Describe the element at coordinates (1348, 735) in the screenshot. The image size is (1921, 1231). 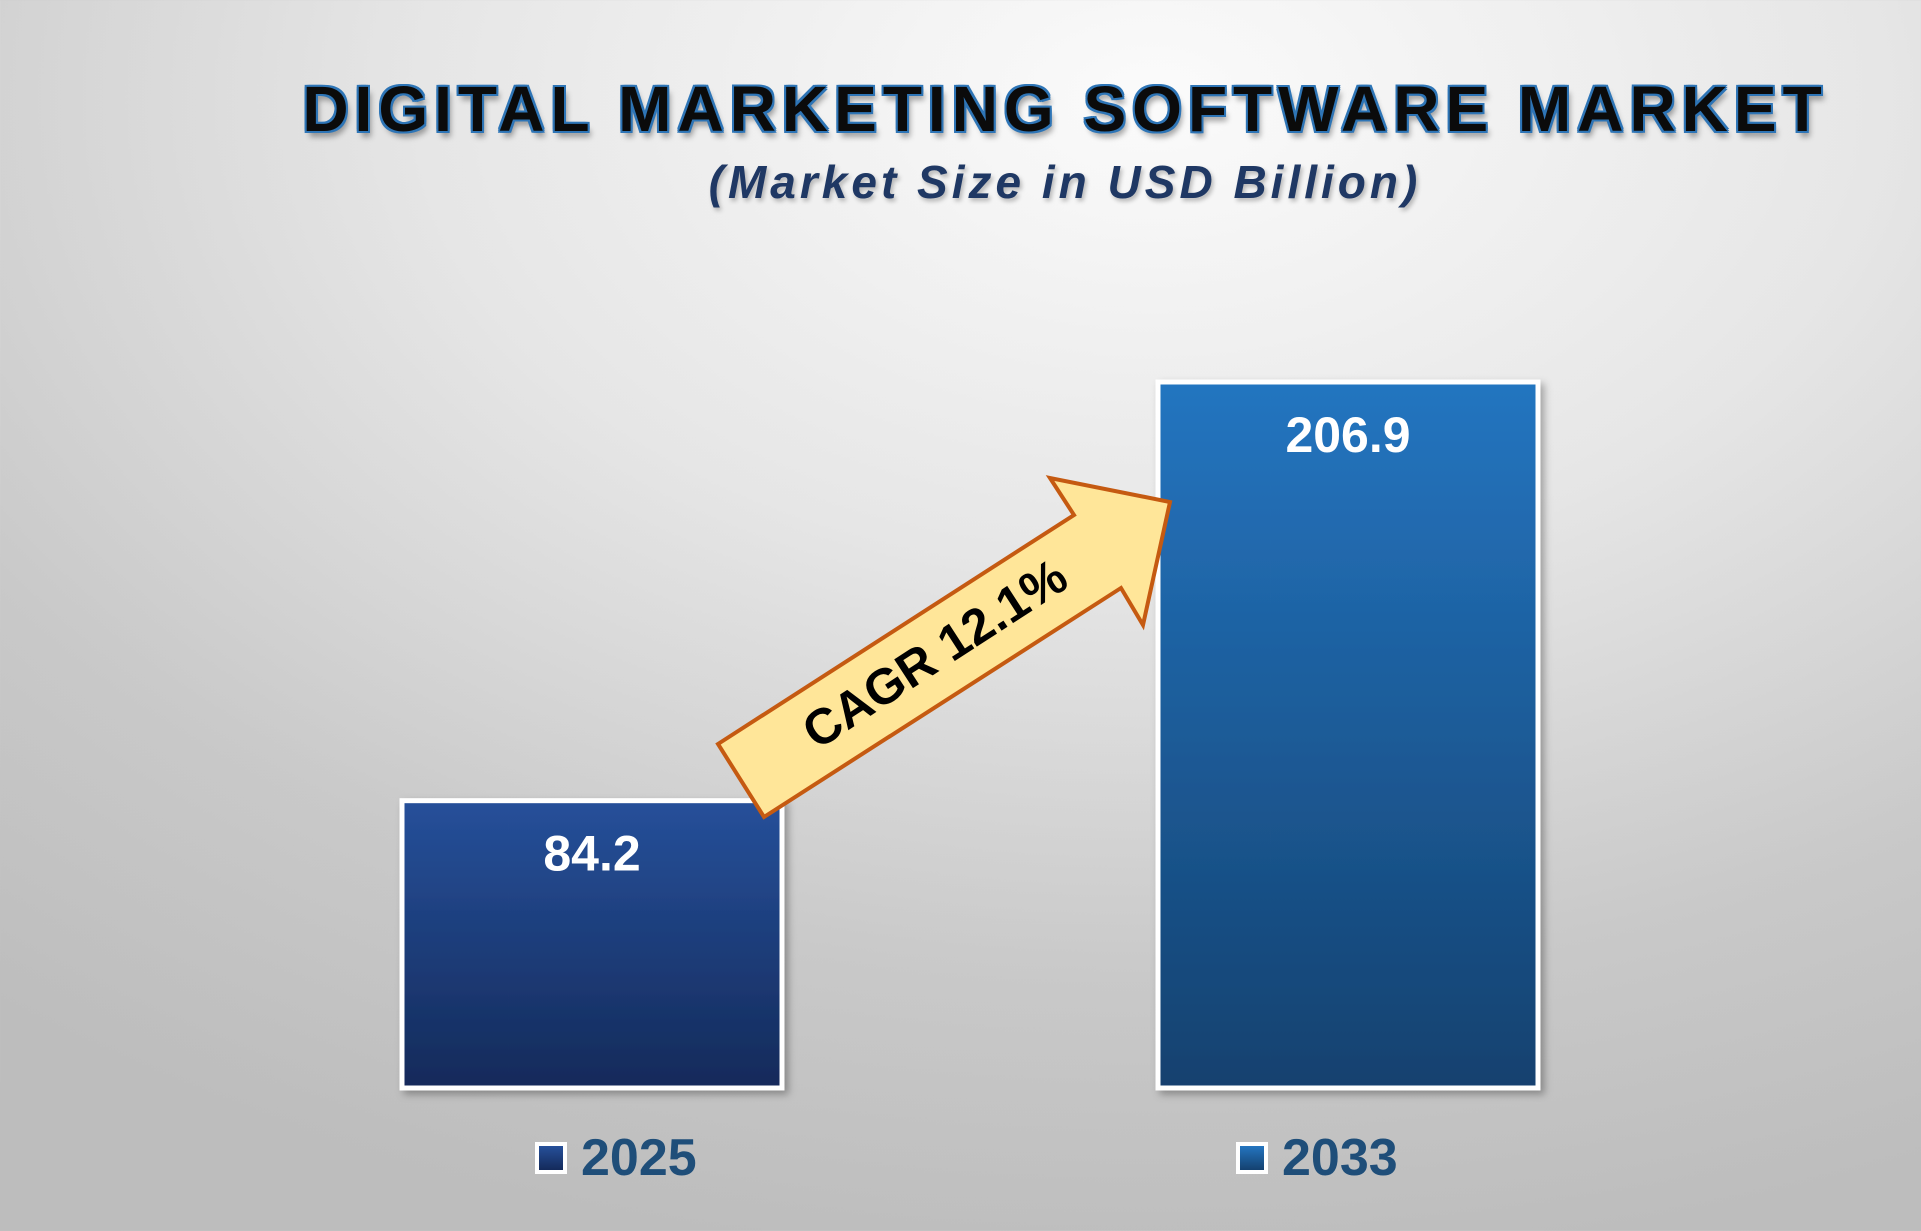
I see `bar-2033` at that location.